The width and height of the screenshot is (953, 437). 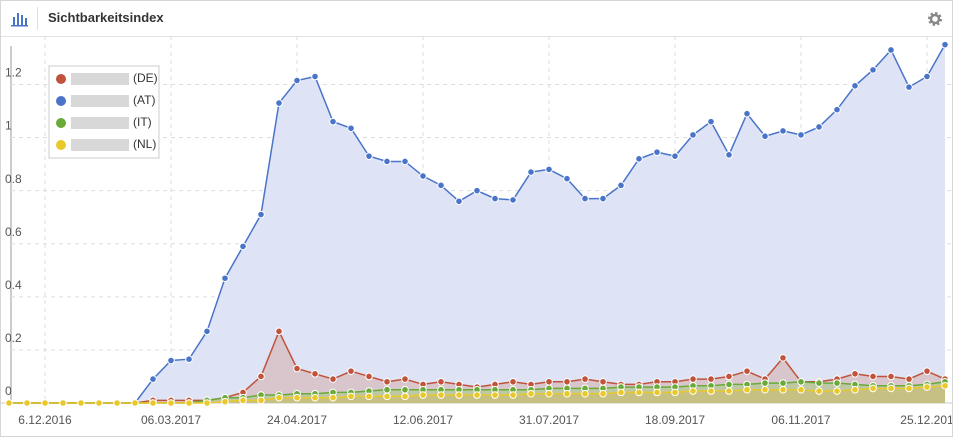 I want to click on x-tick-label: 31.07.2017, so click(x=549, y=420).